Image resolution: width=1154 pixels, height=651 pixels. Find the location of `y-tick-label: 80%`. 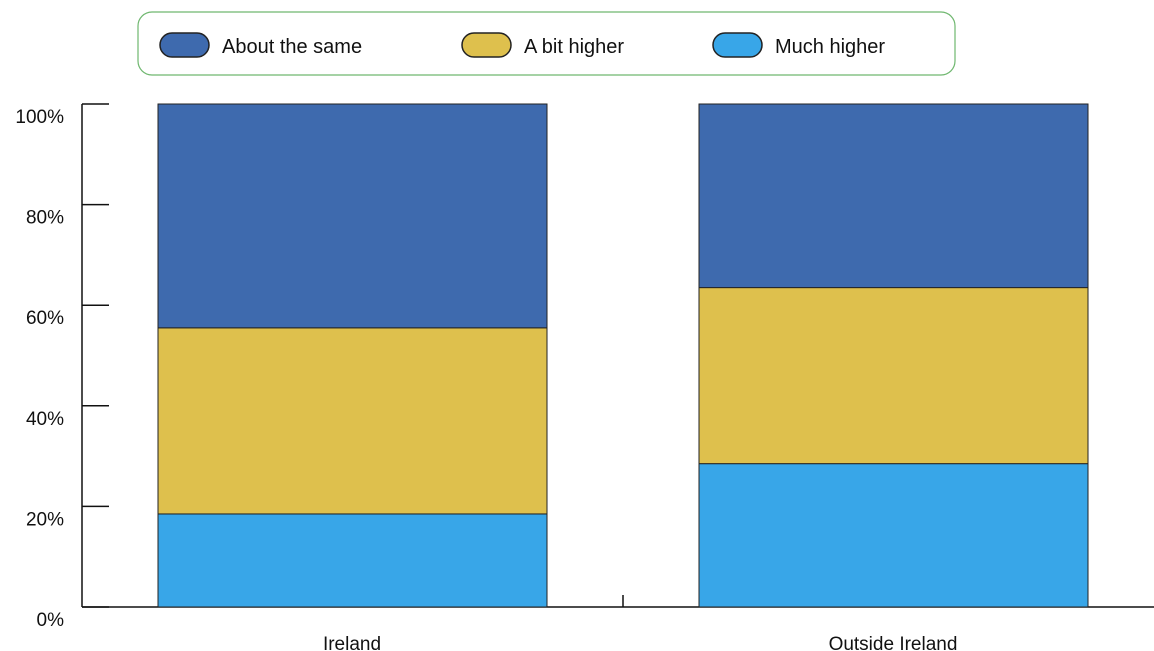

y-tick-label: 80% is located at coordinates (45, 218).